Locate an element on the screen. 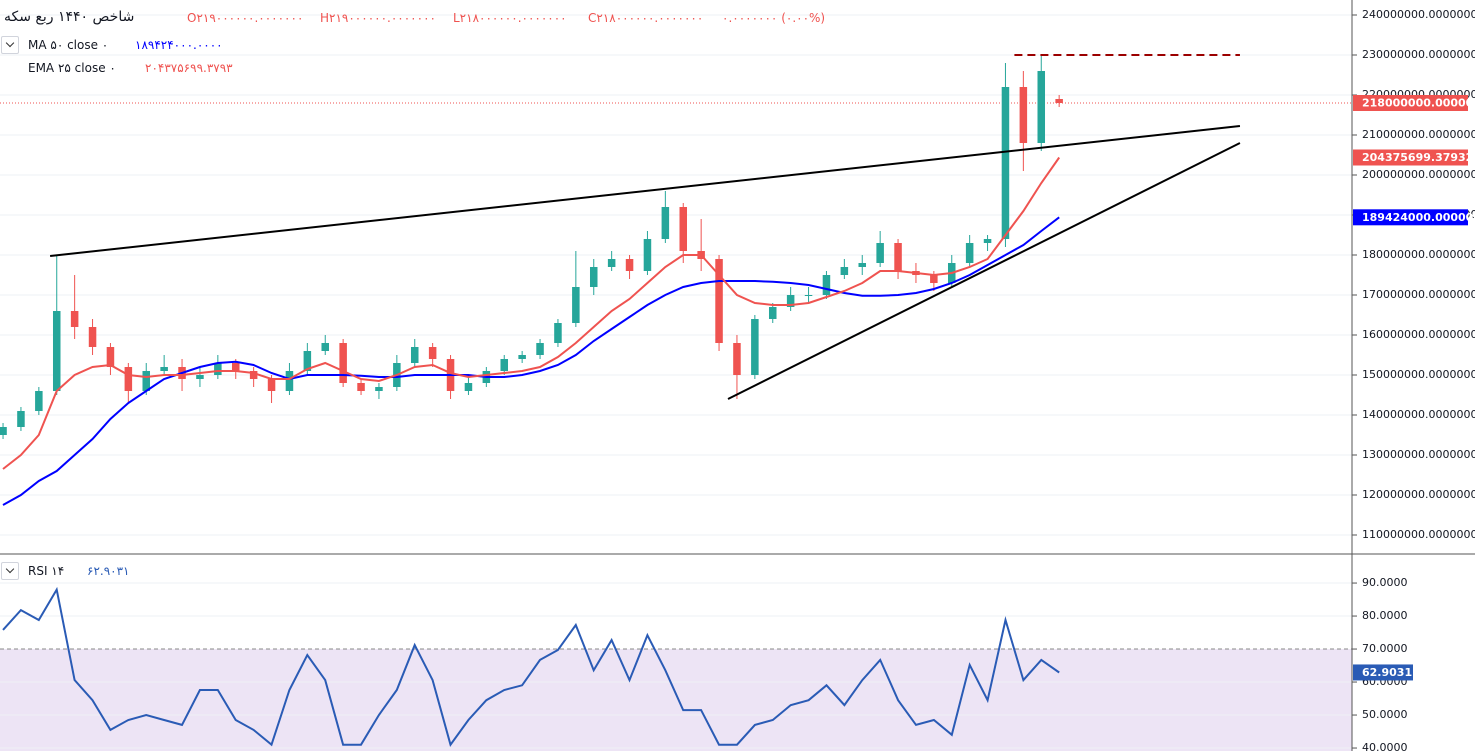 The image size is (1475, 751). legend-value: ۲۰۴۳۷۵۶۹۹.۳۷۹۳ is located at coordinates (189, 68).